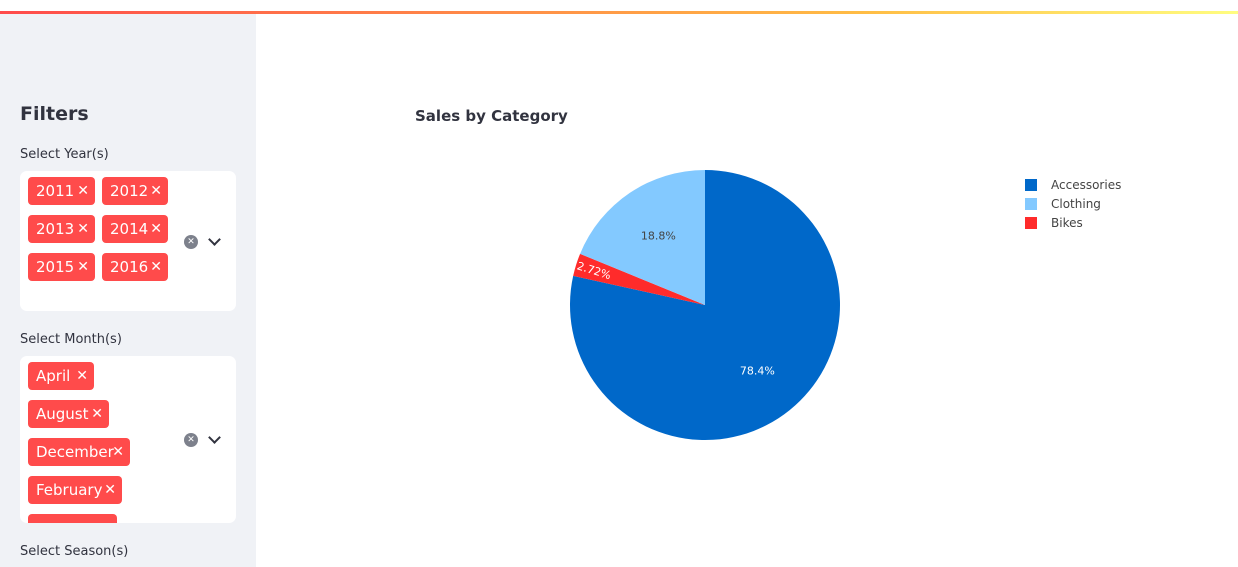 The width and height of the screenshot is (1238, 567). What do you see at coordinates (54, 114) in the screenshot?
I see `sidebar-title: Filters` at bounding box center [54, 114].